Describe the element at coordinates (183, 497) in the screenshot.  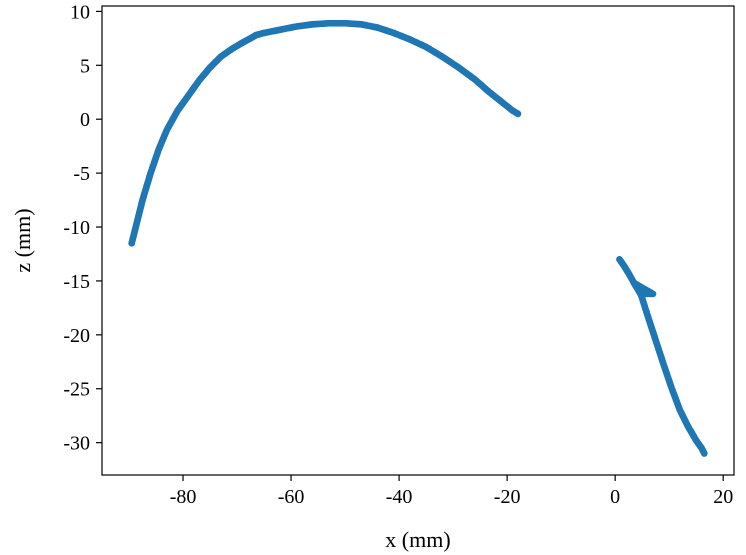
I see `x-tick-label: -80` at that location.